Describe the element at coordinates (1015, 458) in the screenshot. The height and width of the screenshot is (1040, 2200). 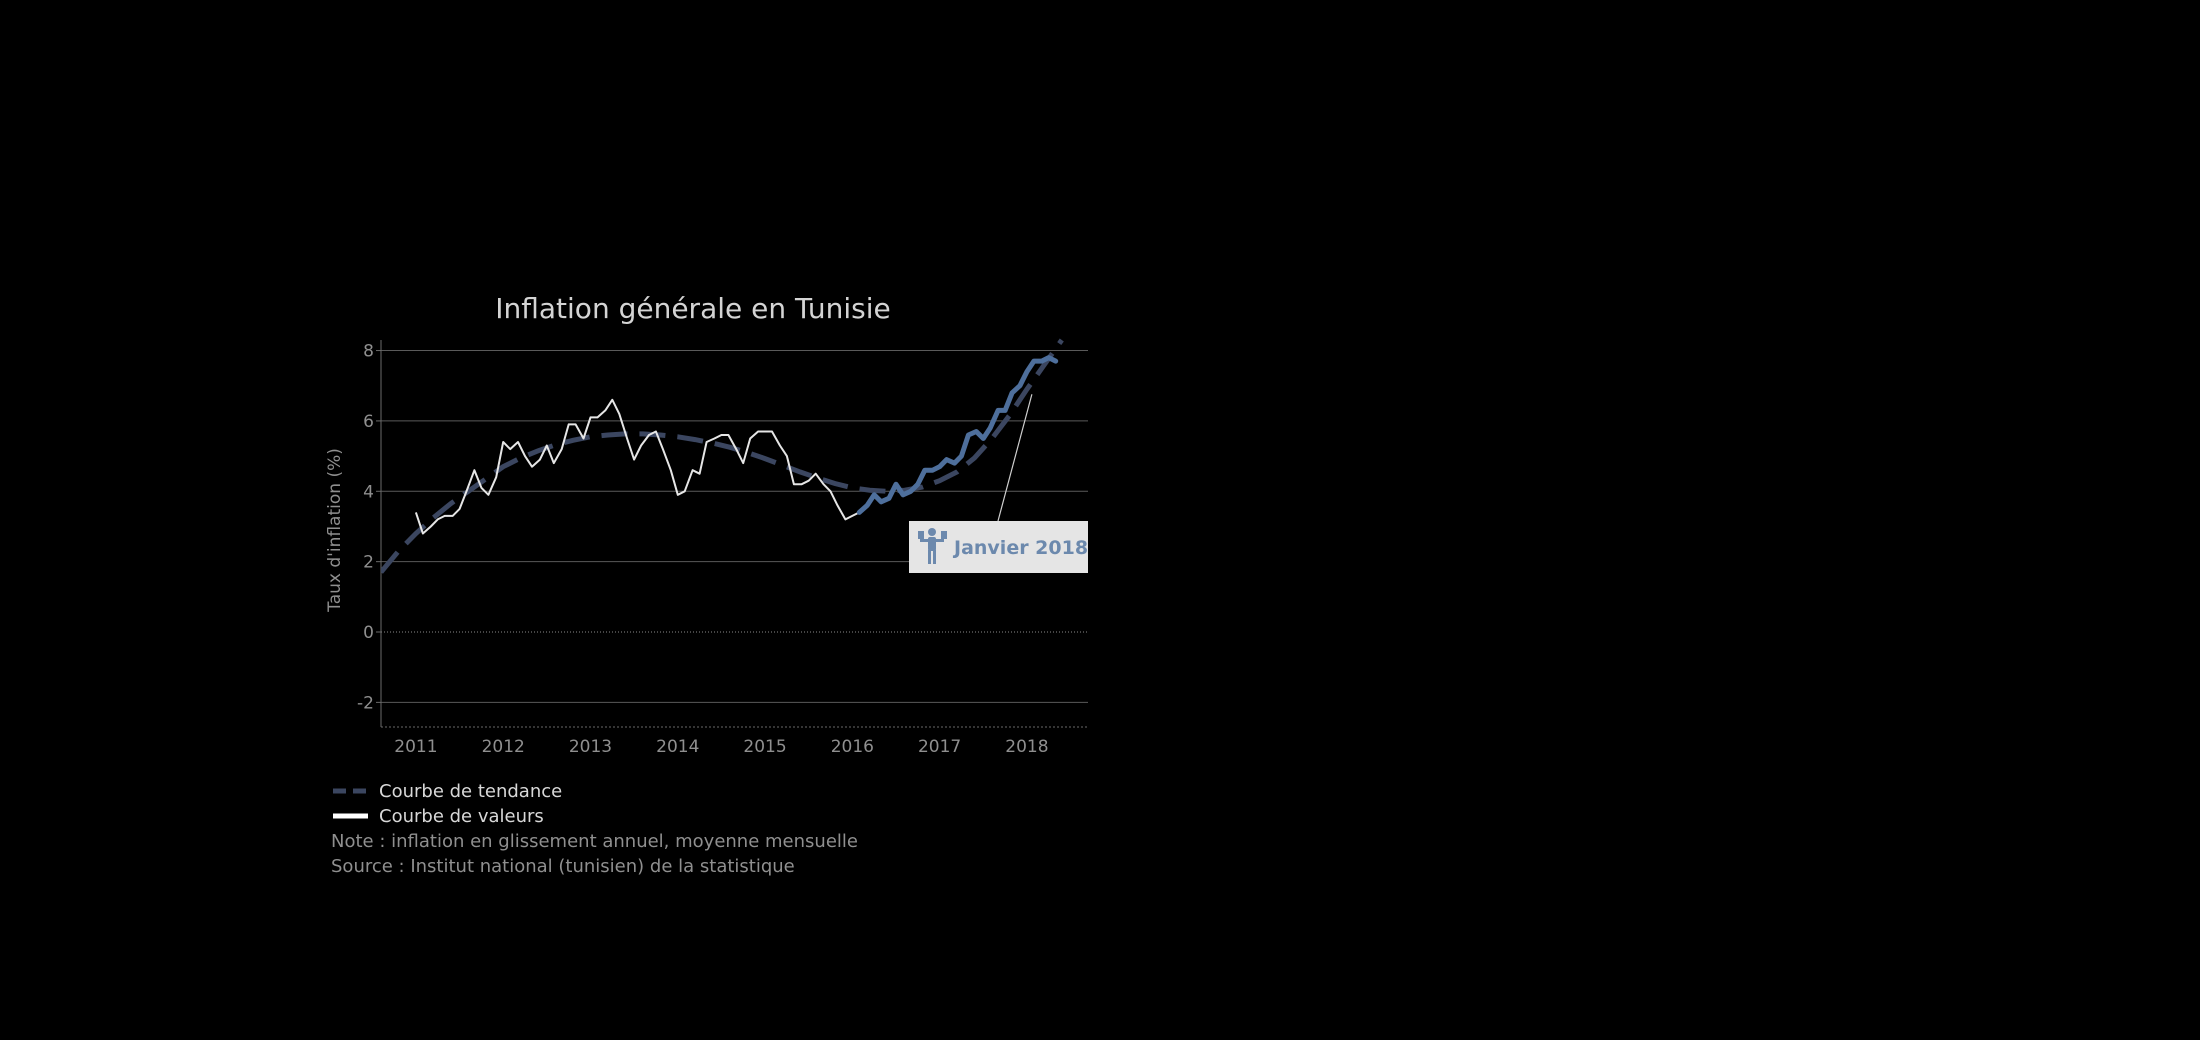
I see `annotation-leader-line` at that location.